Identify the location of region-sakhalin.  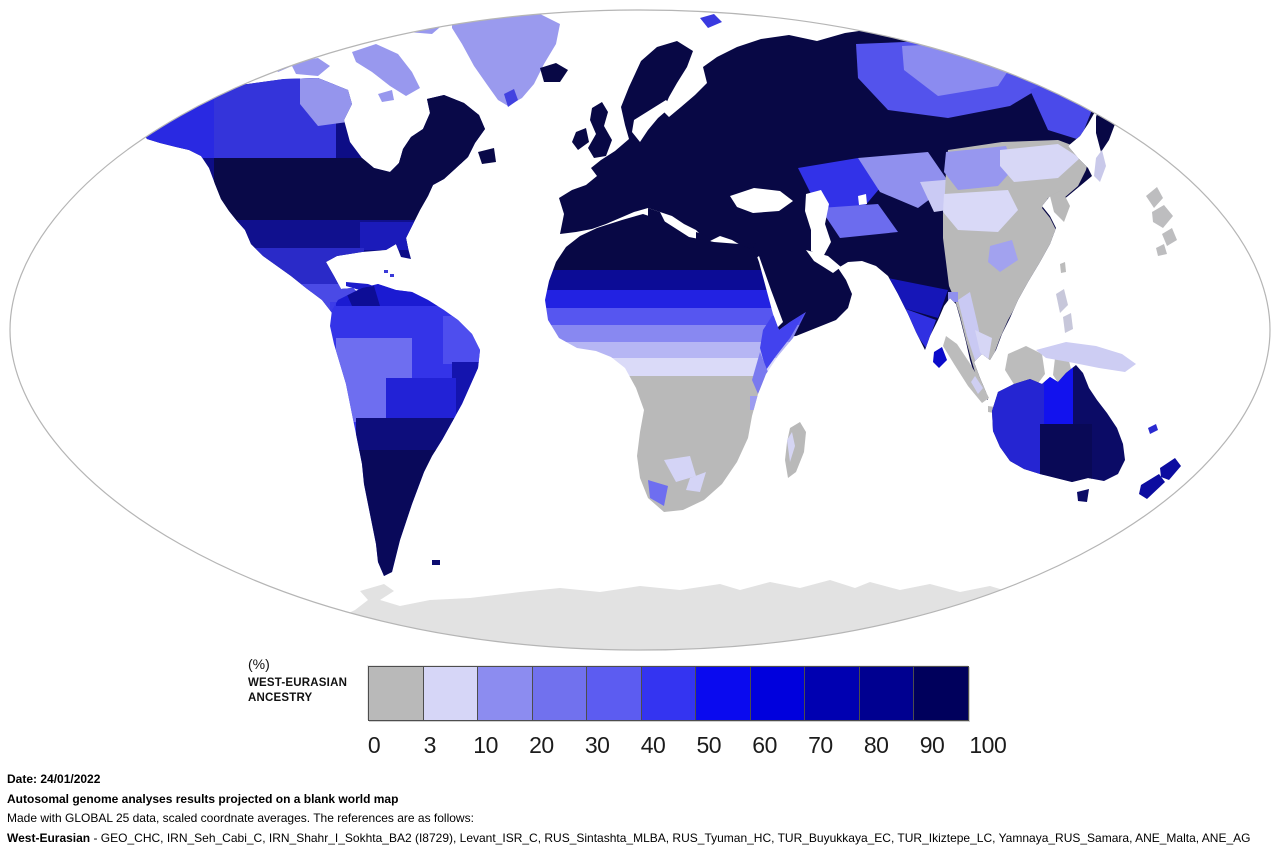
(1100, 166).